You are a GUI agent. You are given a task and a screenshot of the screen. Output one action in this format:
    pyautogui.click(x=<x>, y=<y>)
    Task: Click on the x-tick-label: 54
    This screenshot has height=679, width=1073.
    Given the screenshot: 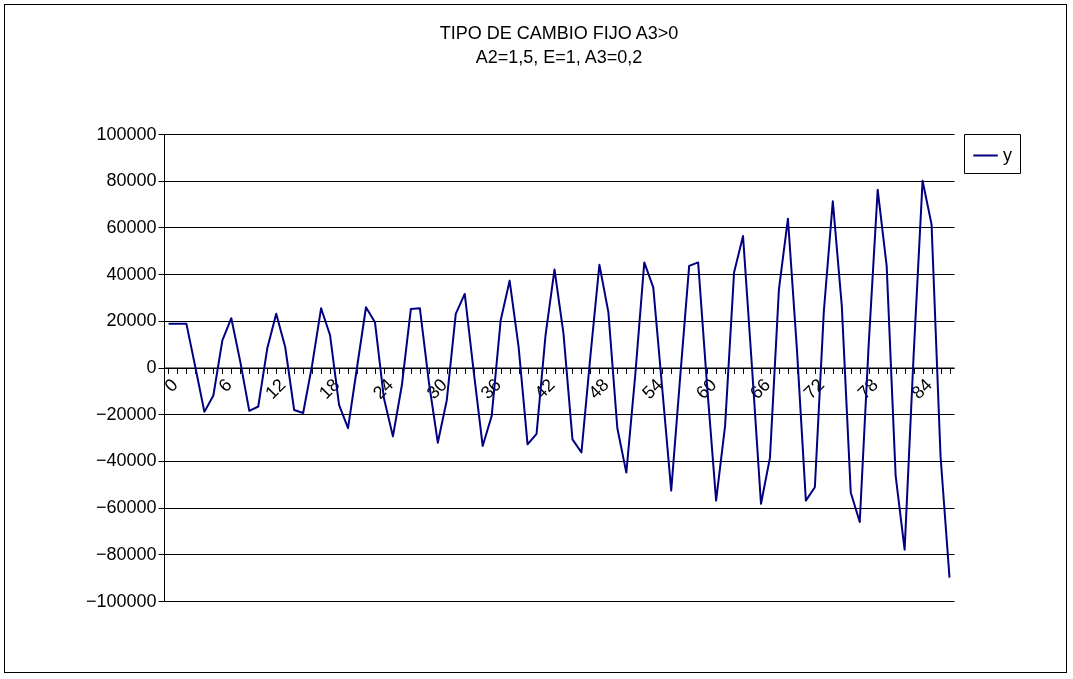 What is the action you would take?
    pyautogui.click(x=652, y=388)
    